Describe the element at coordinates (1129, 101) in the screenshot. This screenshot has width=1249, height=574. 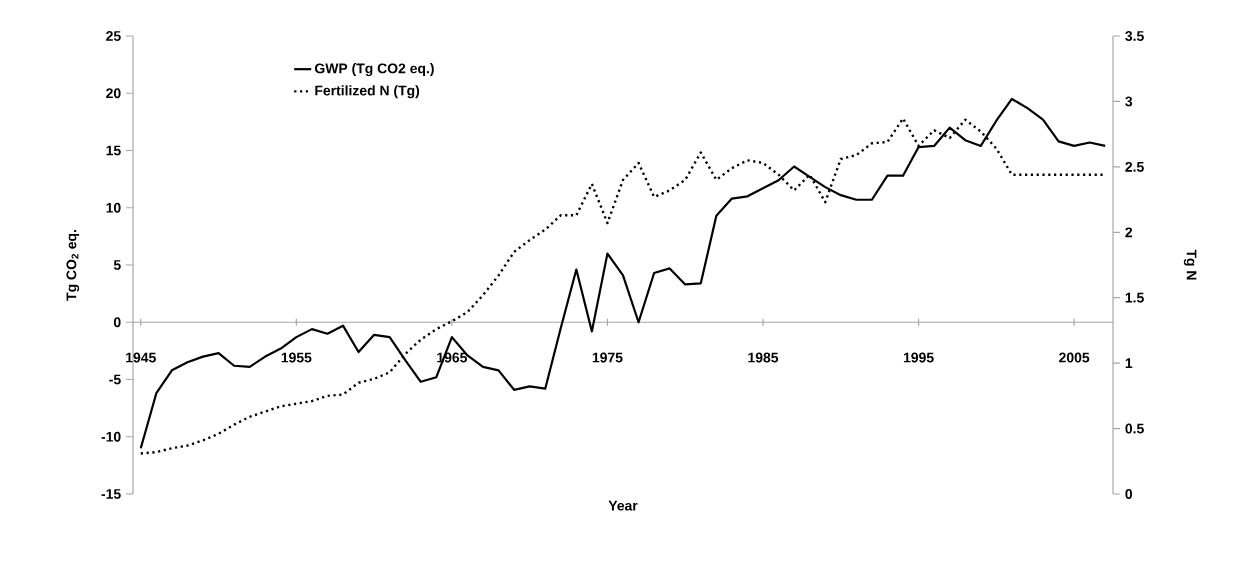
I see `y2-tick-label: 3` at that location.